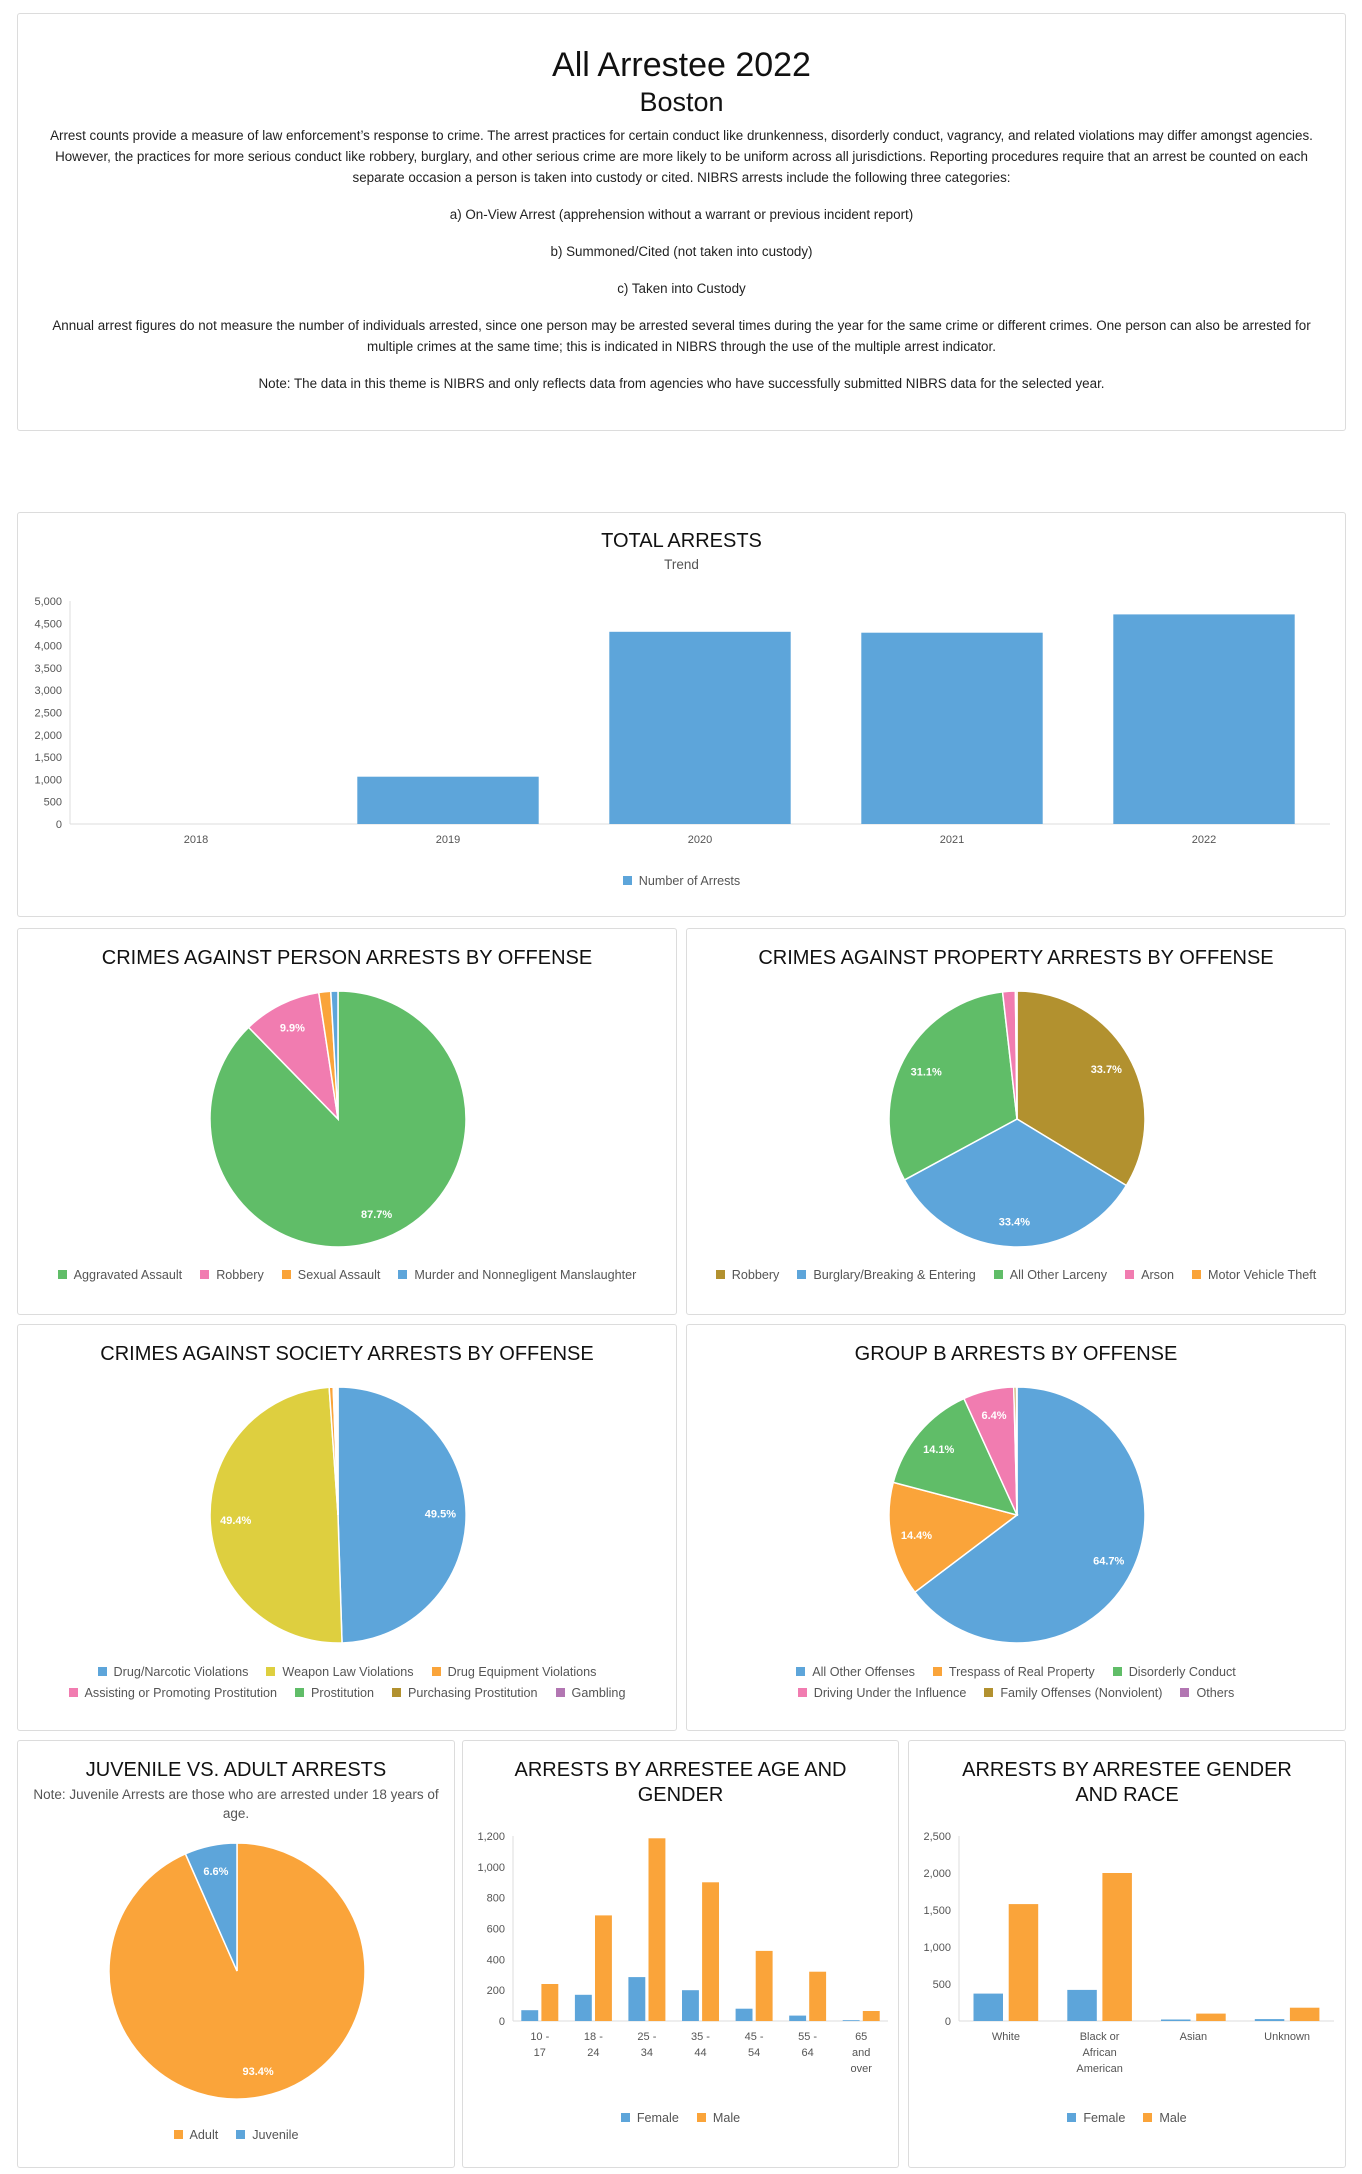 The image size is (1362, 2174). What do you see at coordinates (754, 2037) in the screenshot?
I see `x-tick-label: 45 -` at bounding box center [754, 2037].